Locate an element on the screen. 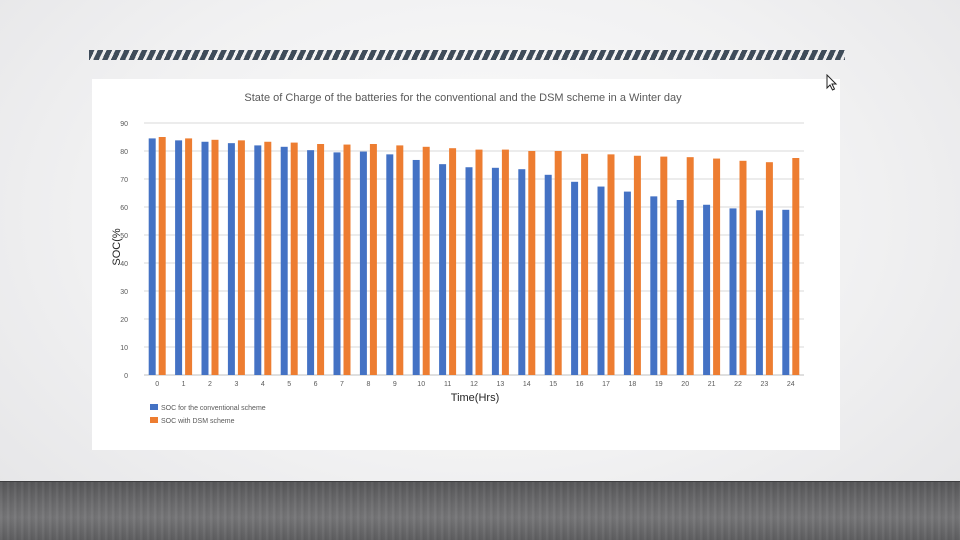 This screenshot has height=540, width=960. y-axis-label: SOC(% is located at coordinates (117, 247).